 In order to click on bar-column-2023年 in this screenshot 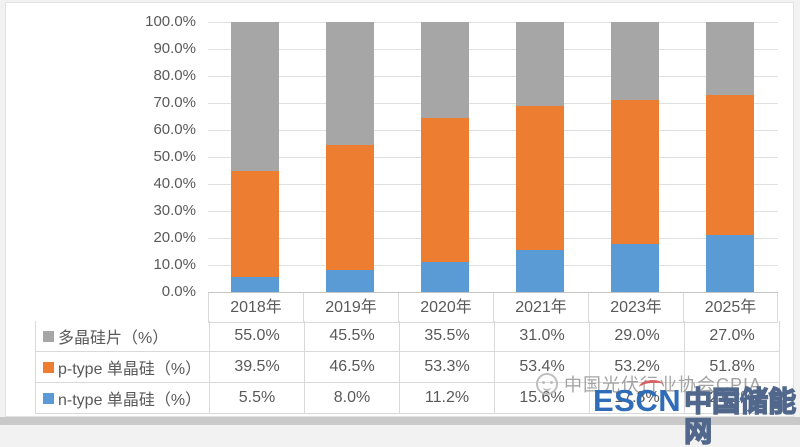, I will do `click(635, 157)`.